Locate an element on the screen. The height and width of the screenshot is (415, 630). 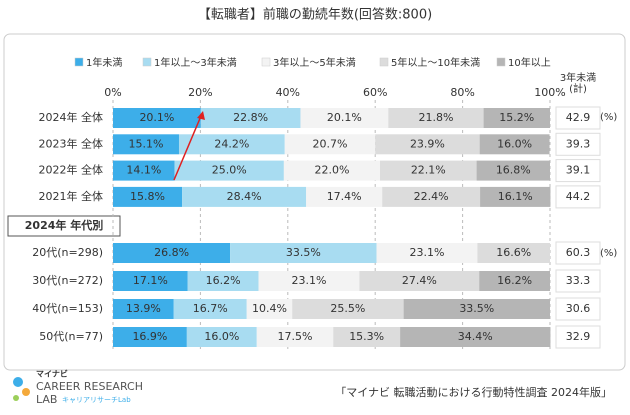
legend-label: 1年未満 is located at coordinates (104, 62).